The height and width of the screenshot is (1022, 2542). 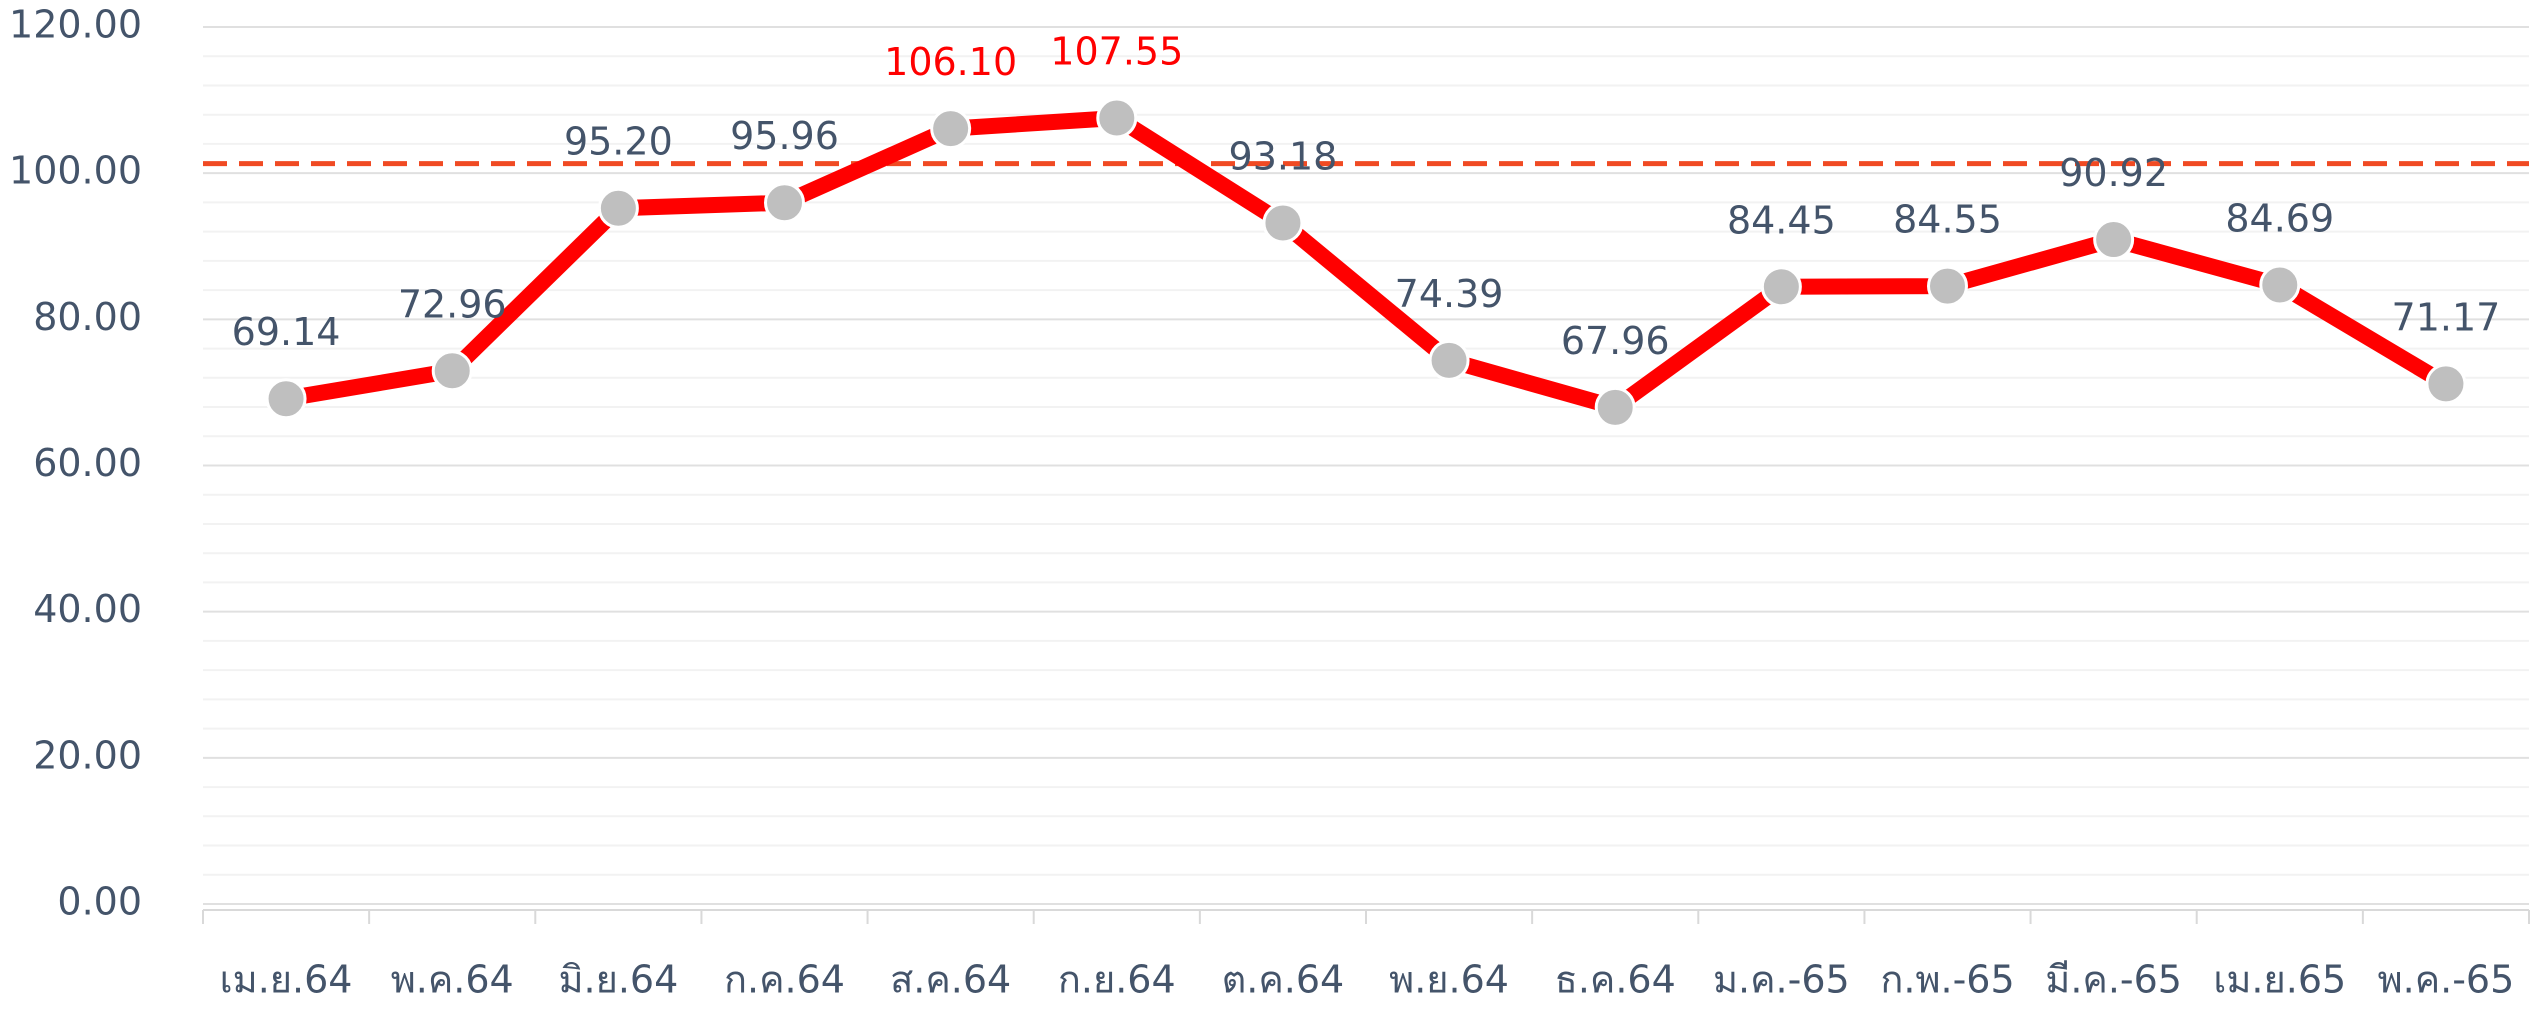 I want to click on data-label: 72.96, so click(x=452, y=304).